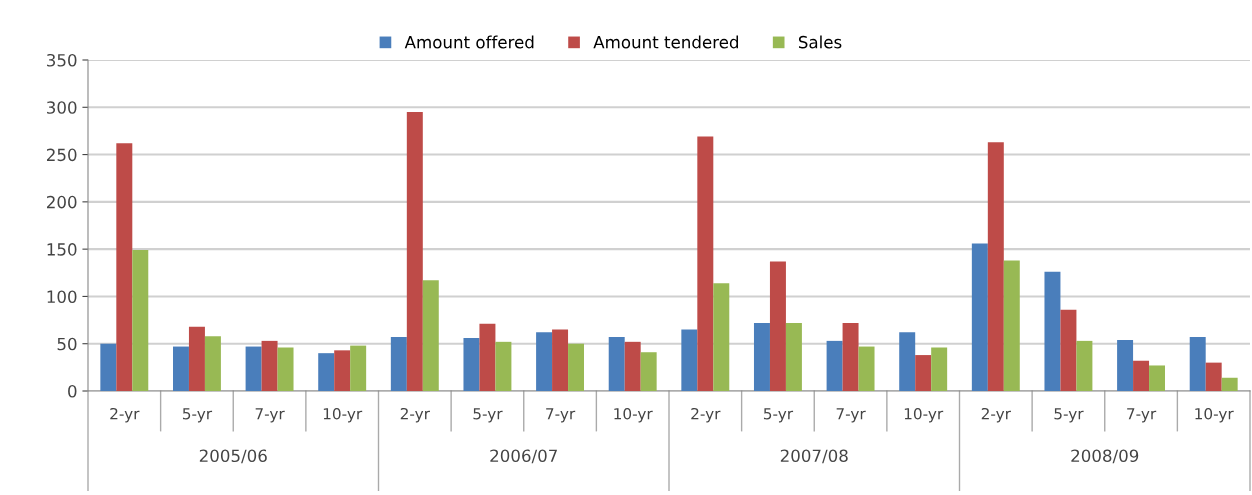 The width and height of the screenshot is (1252, 495). What do you see at coordinates (665, 42) in the screenshot?
I see `legend-label: Amount tendered` at bounding box center [665, 42].